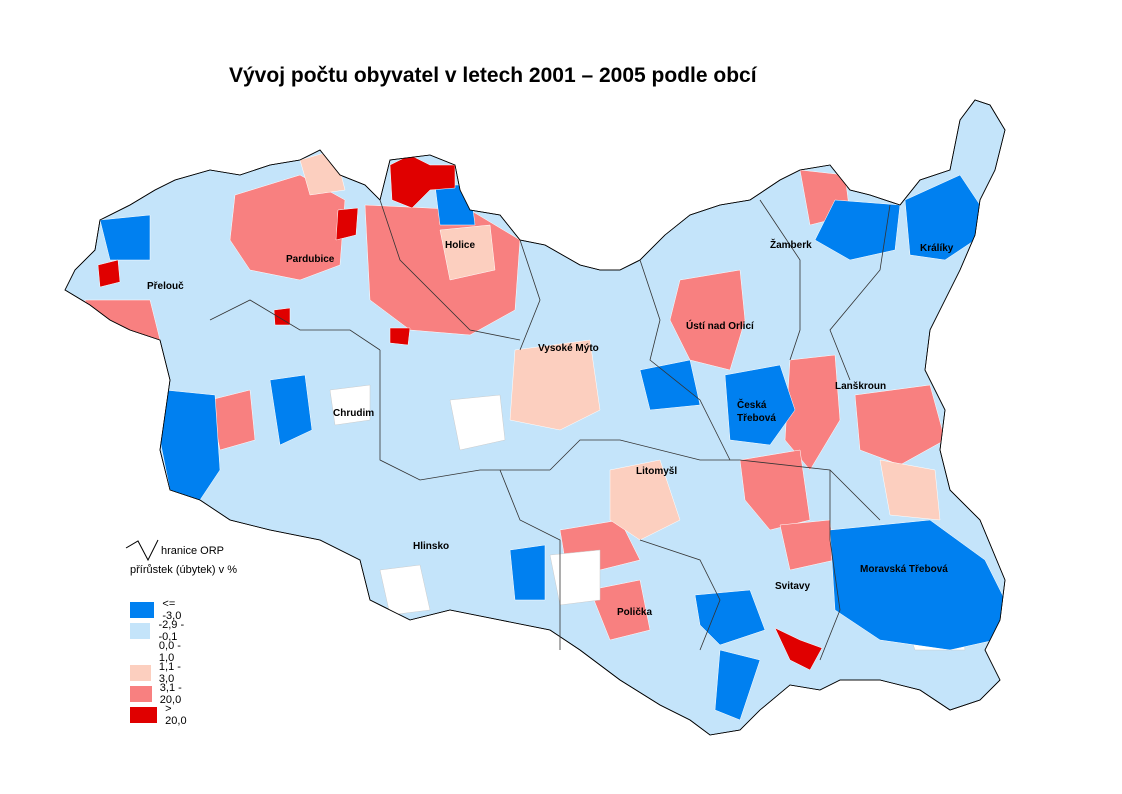 This screenshot has height=794, width=1122. What do you see at coordinates (169, 652) in the screenshot?
I see `legend-label: 0,0 - 1,0` at bounding box center [169, 652].